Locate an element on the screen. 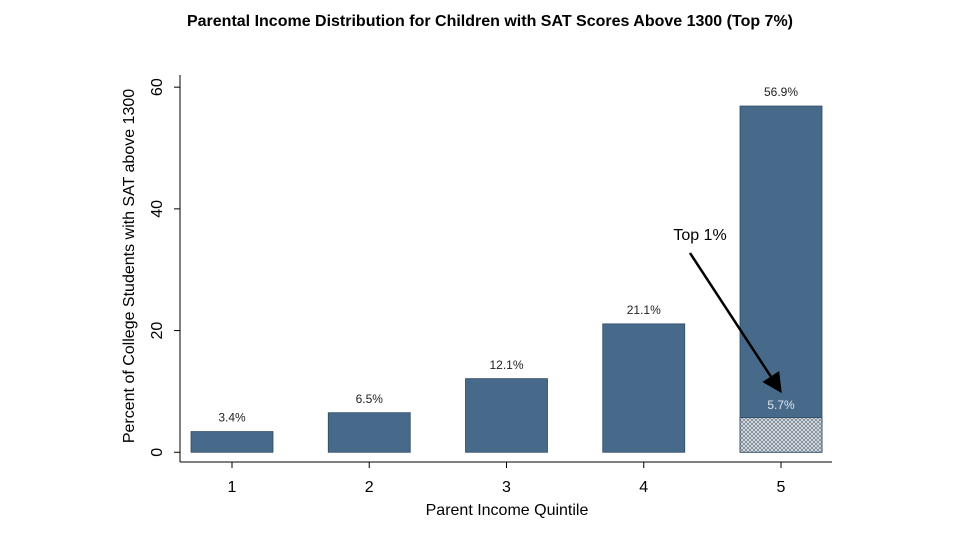 The width and height of the screenshot is (960, 540). y-tick-label: 0 is located at coordinates (157, 452).